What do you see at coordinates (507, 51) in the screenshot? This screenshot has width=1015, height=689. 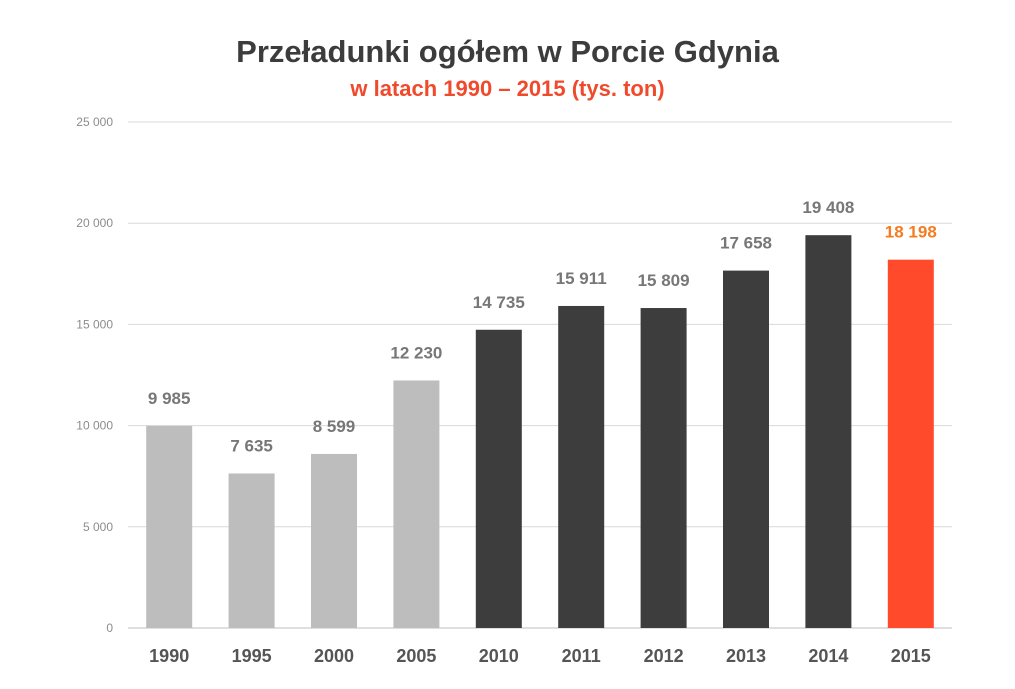 I see `chart-title: Przeładunki ogółem w Porcie Gdynia` at bounding box center [507, 51].